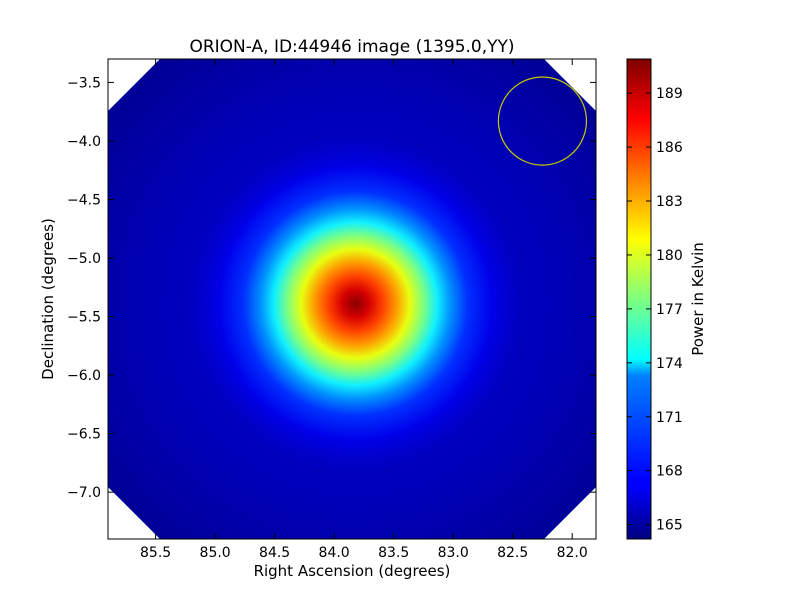 The width and height of the screenshot is (800, 600). Describe the element at coordinates (669, 202) in the screenshot. I see `colorbar-tick-label: 183` at that location.